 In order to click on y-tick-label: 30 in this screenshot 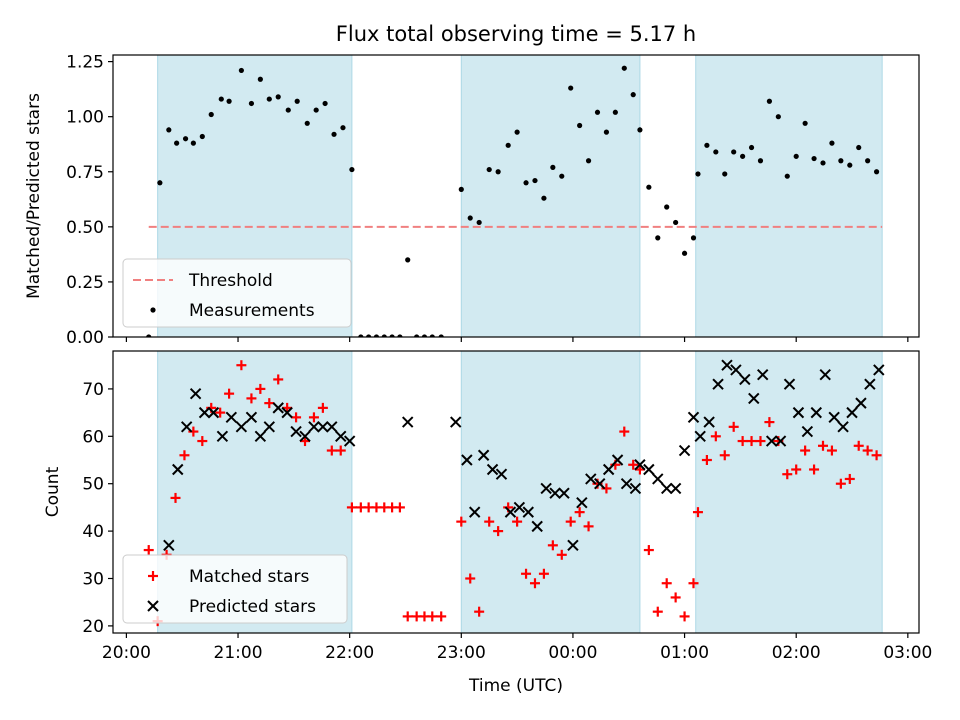, I will do `click(93, 579)`.